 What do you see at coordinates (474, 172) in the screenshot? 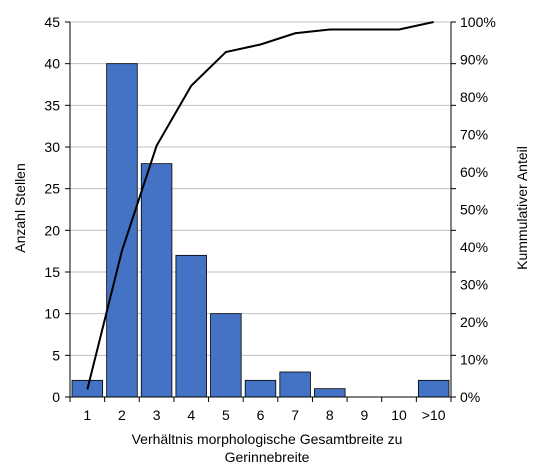
I see `y2-tick-label: 60%` at bounding box center [474, 172].